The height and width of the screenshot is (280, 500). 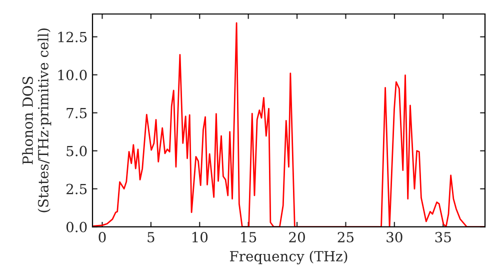 What do you see at coordinates (72, 37) in the screenshot?
I see `y-tick-label: 12.5` at bounding box center [72, 37].